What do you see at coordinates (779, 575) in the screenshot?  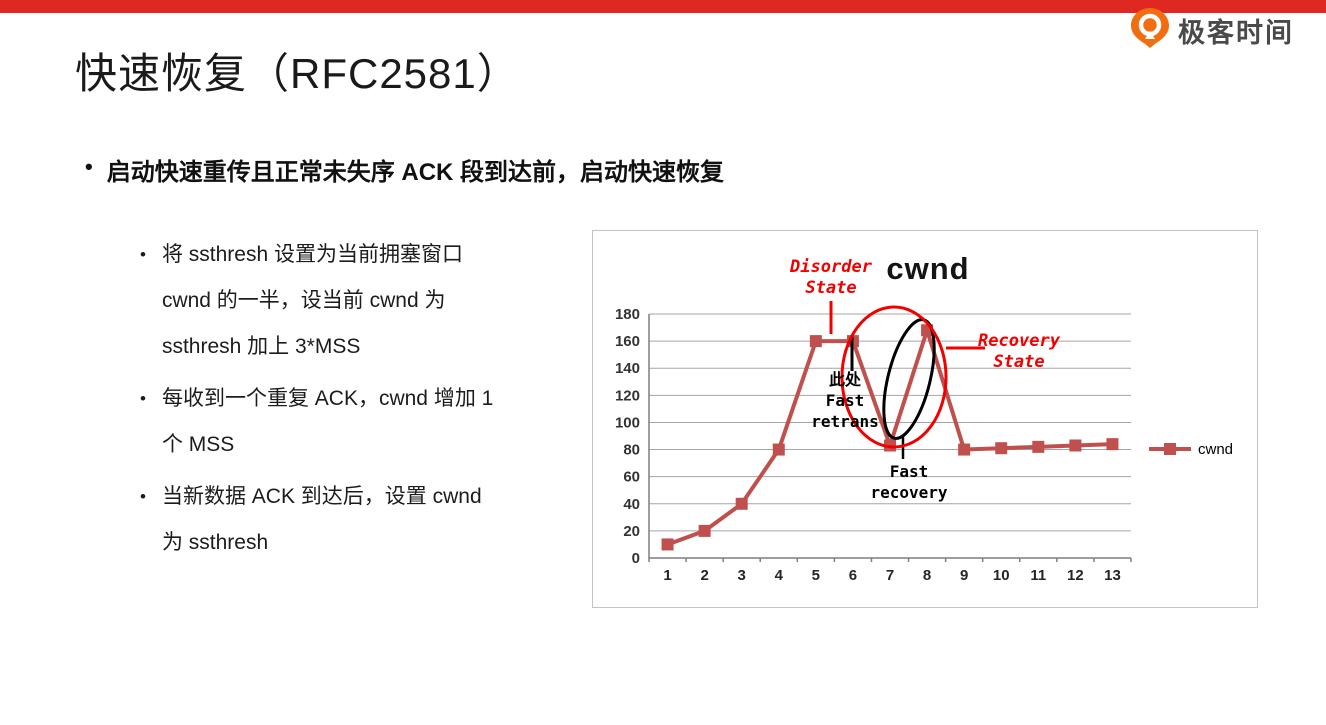 I see `svg-text: 4` at bounding box center [779, 575].